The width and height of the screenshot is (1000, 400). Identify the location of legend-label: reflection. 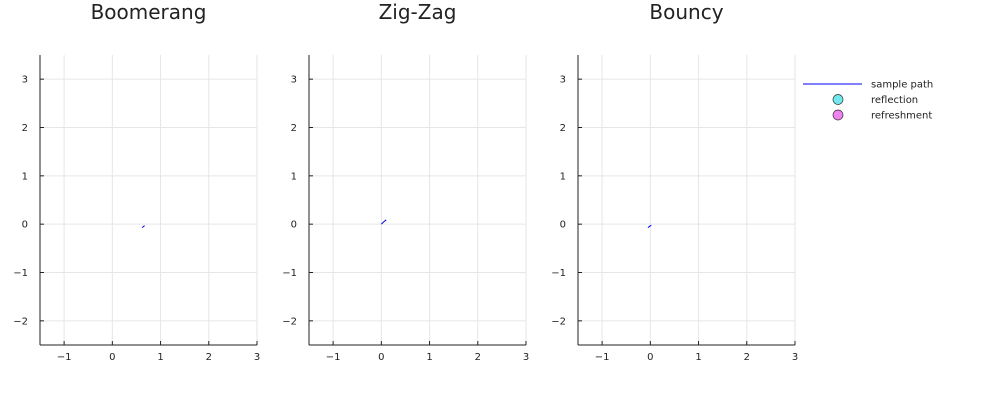
(894, 100).